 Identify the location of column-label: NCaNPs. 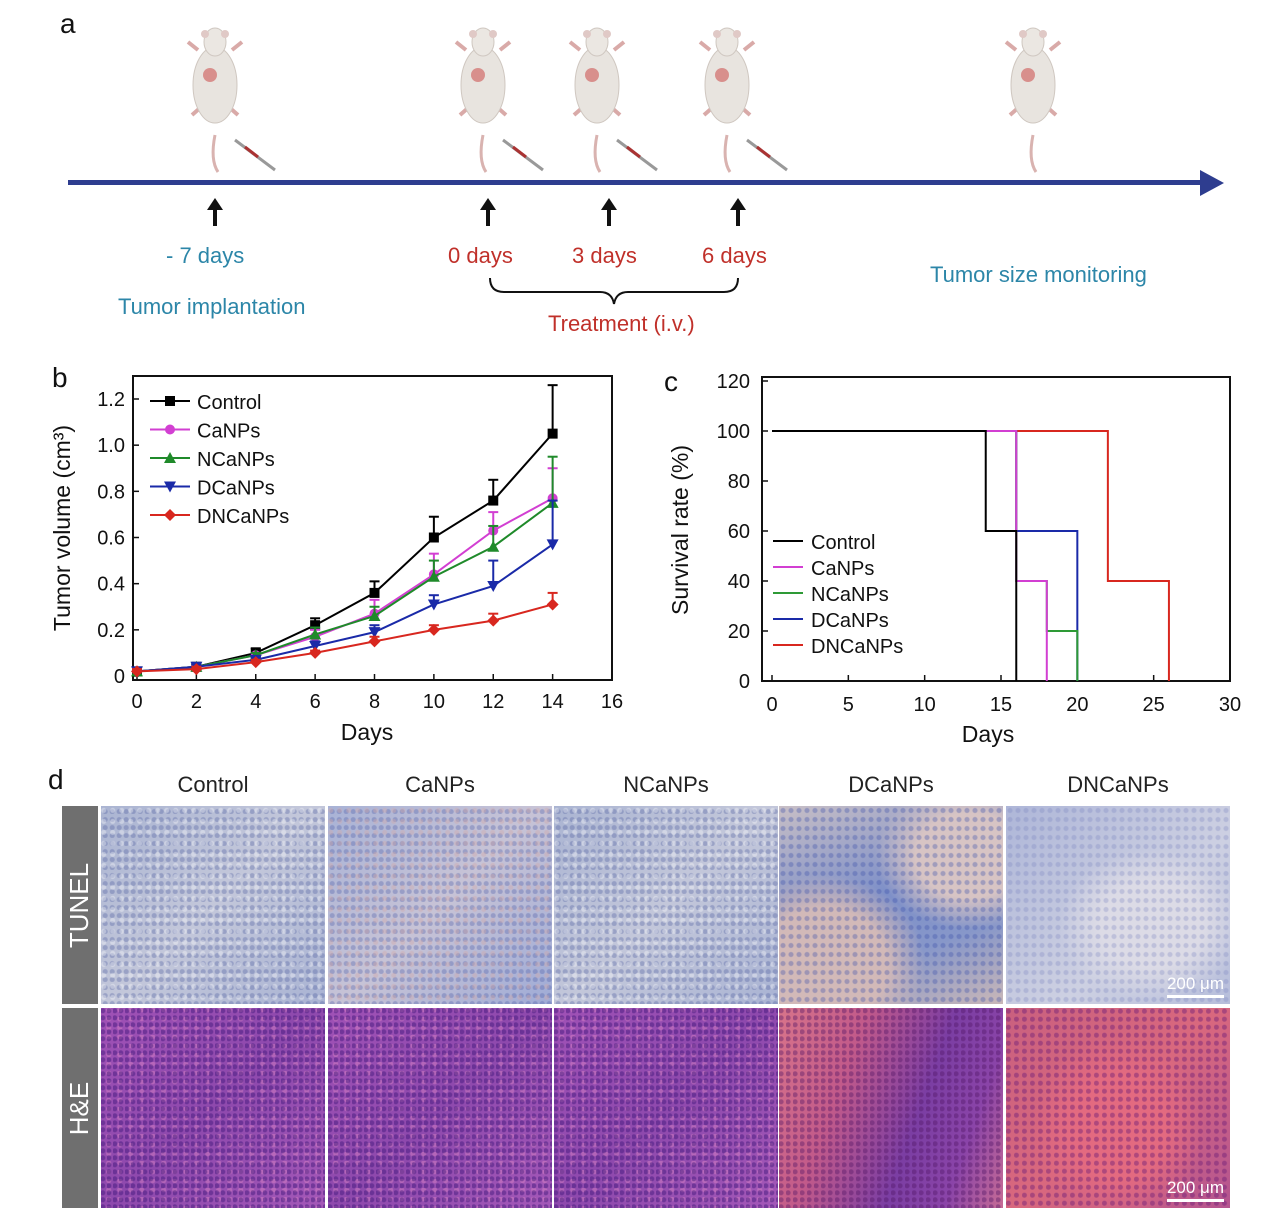
(666, 784).